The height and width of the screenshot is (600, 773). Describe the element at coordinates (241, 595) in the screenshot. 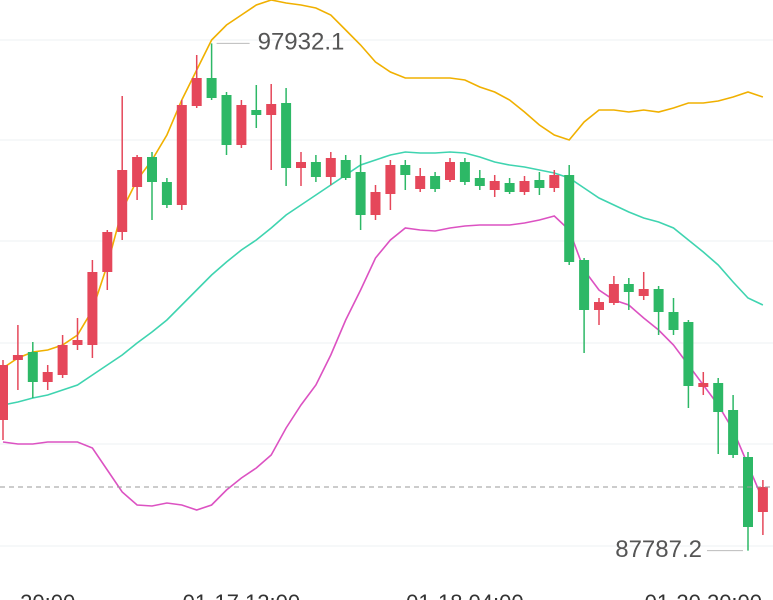

I see `x-tick-label: 01-17 12:00` at that location.